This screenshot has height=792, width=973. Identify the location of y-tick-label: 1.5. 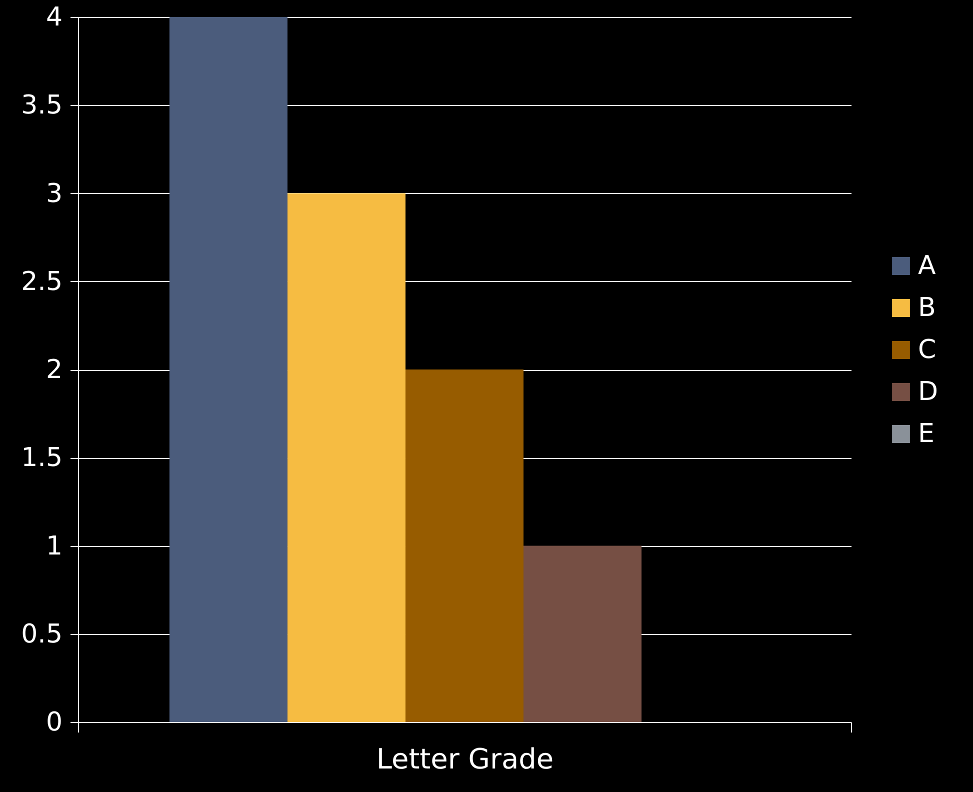
(41, 458).